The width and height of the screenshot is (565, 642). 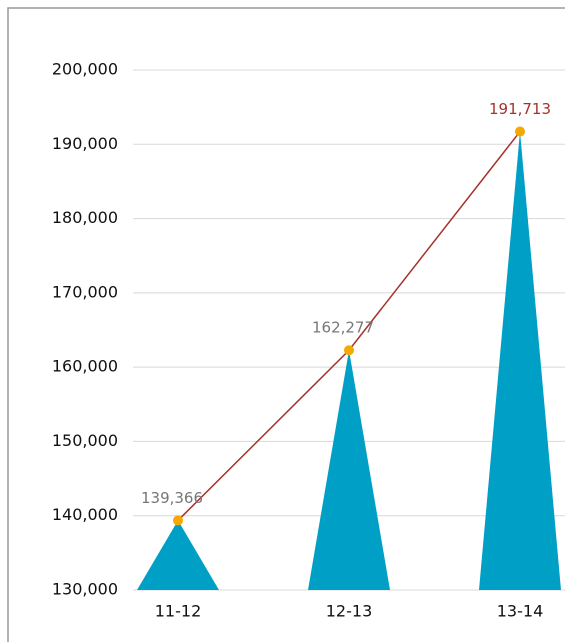 What do you see at coordinates (172, 498) in the screenshot?
I see `value-label: 139,366` at bounding box center [172, 498].